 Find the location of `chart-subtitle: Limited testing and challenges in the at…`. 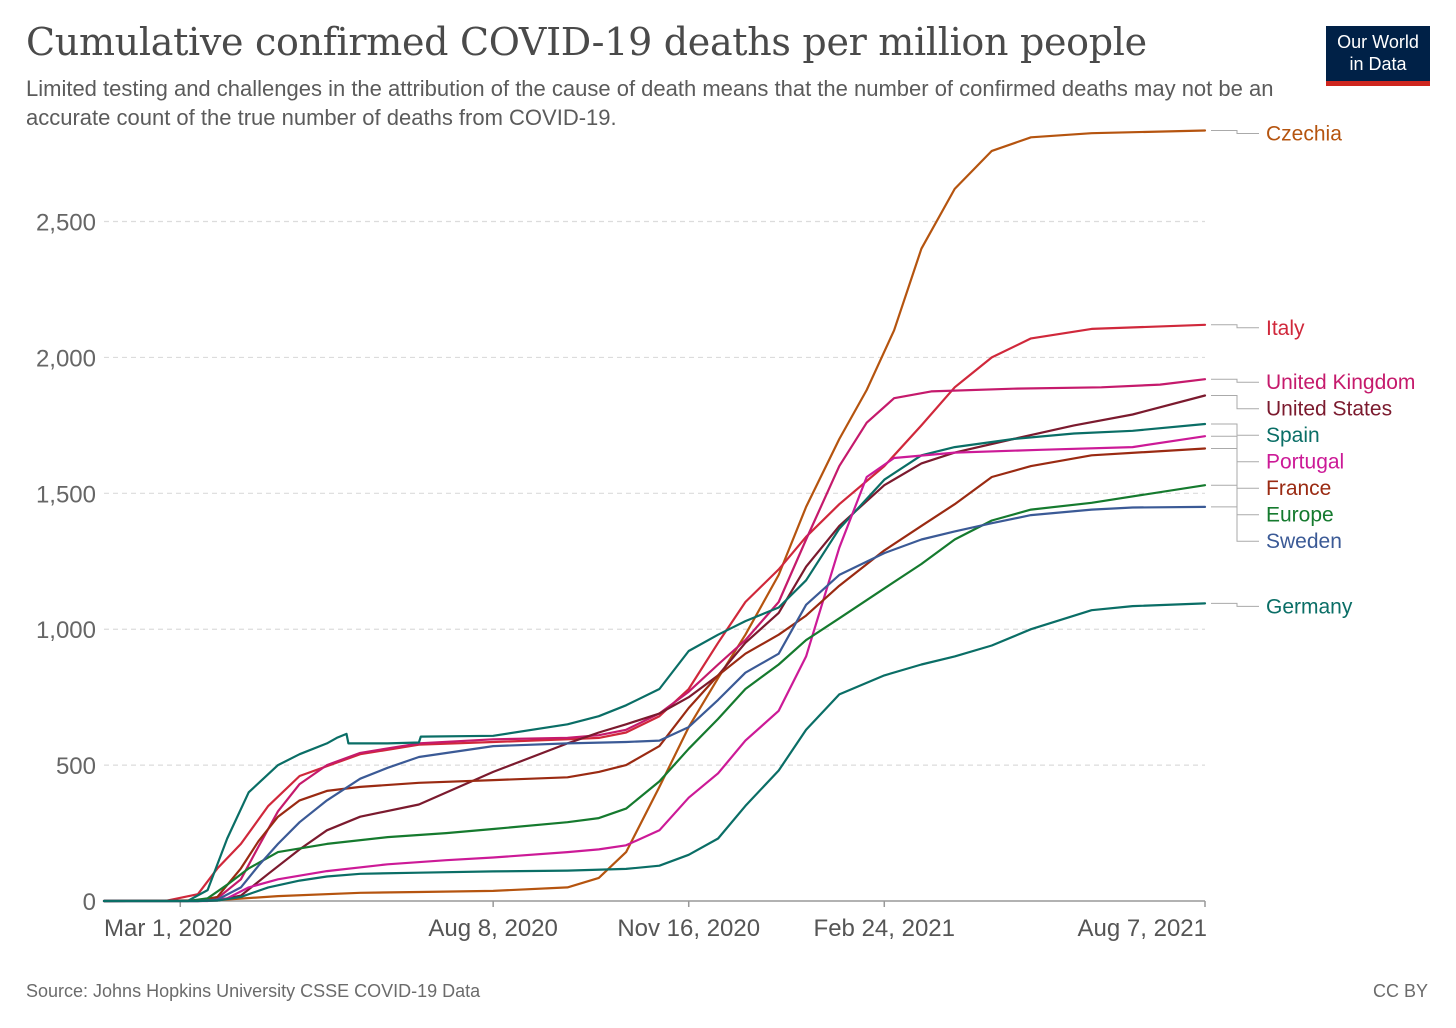

chart-subtitle: Limited testing and challenges in the at… is located at coordinates (650, 103).